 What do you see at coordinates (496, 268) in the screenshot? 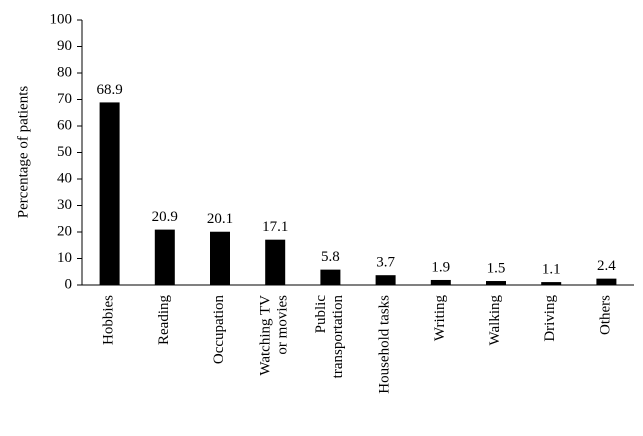
I see `value-label: 1.5` at bounding box center [496, 268].